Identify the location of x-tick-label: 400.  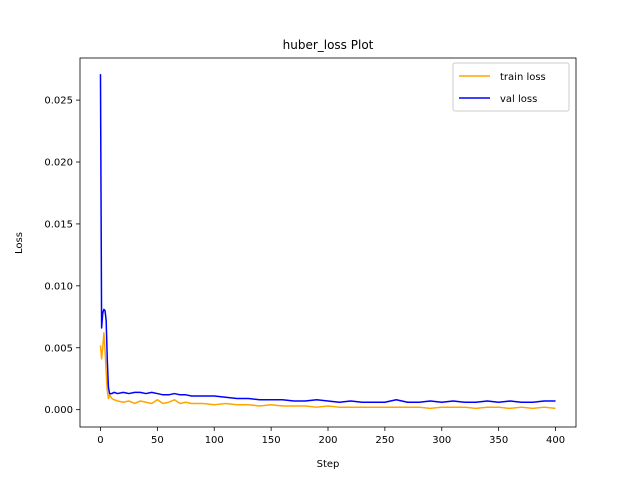
(555, 440).